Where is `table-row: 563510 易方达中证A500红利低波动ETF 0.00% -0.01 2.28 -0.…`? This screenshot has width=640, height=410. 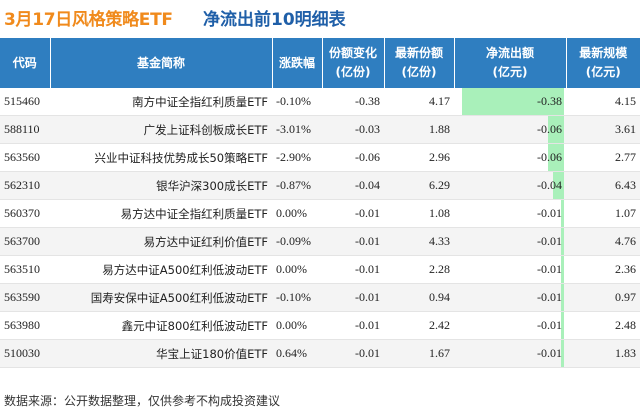
table-row: 563510 易方达中证A500红利低波动ETF 0.00% -0.01 2.28 -0.… is located at coordinates (320, 269).